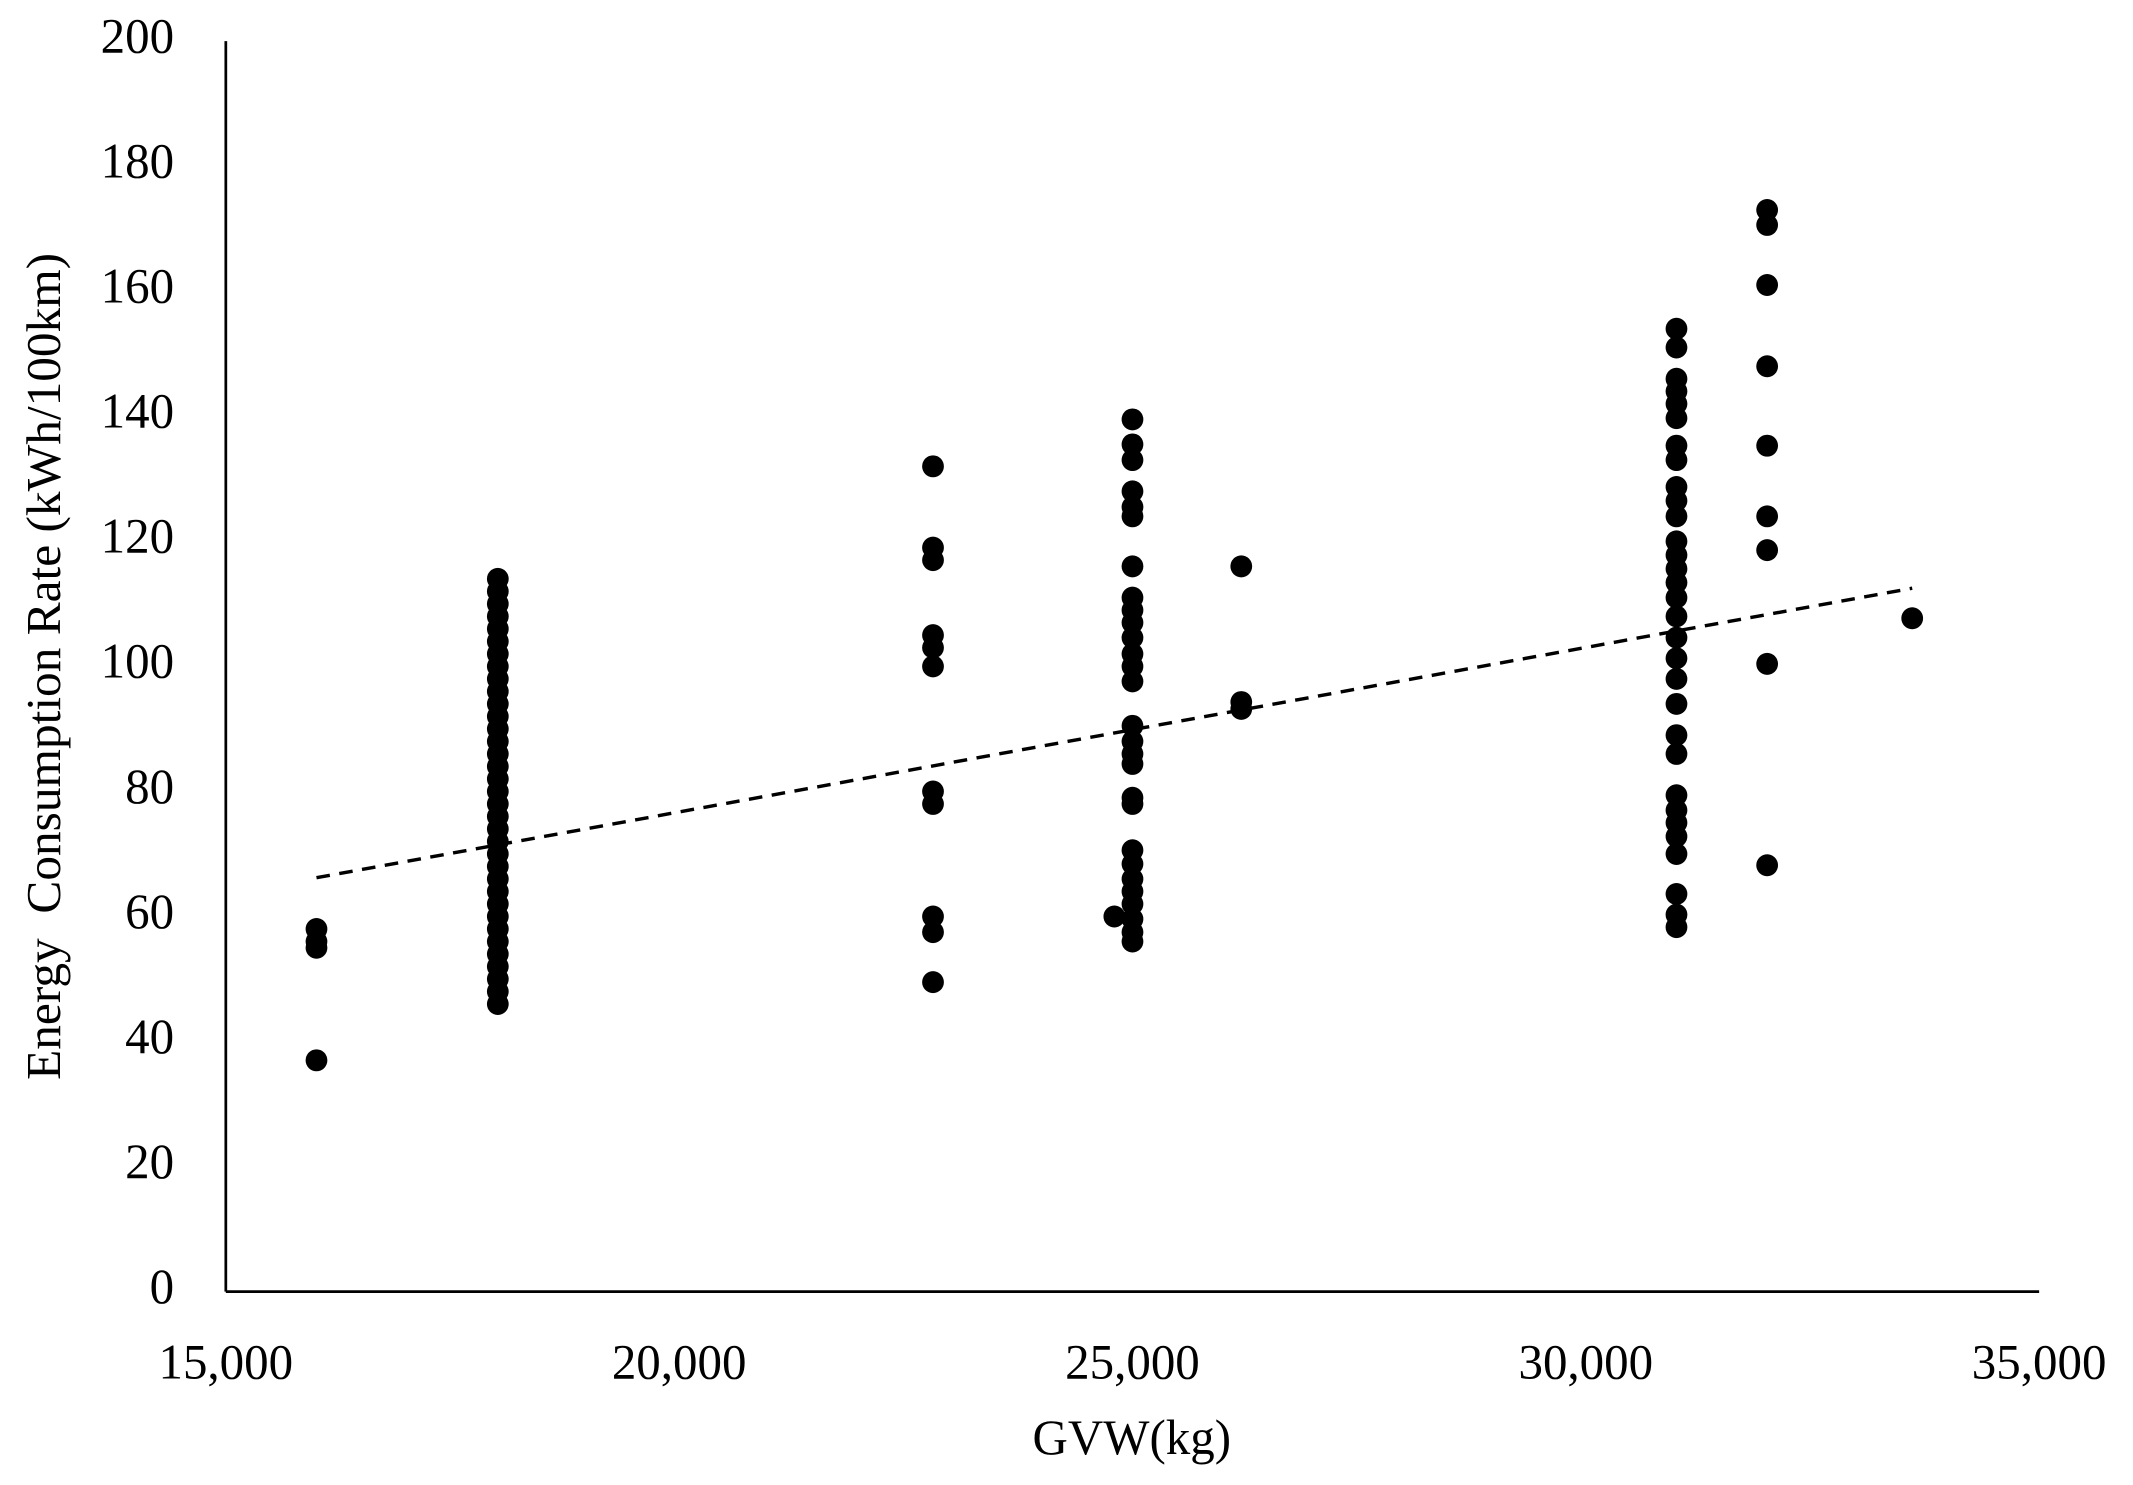 The image size is (2133, 1485). I want to click on y-tick-label: 180, so click(137, 160).